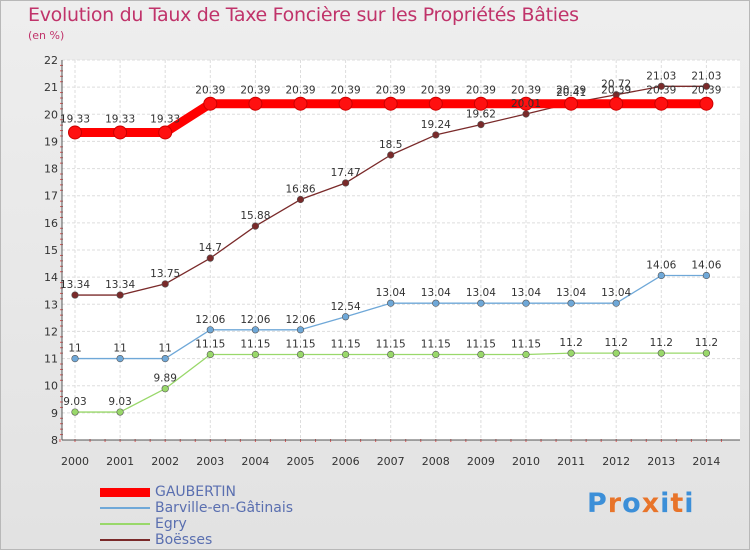 The height and width of the screenshot is (550, 750). I want to click on data-label: 9.89, so click(165, 379).